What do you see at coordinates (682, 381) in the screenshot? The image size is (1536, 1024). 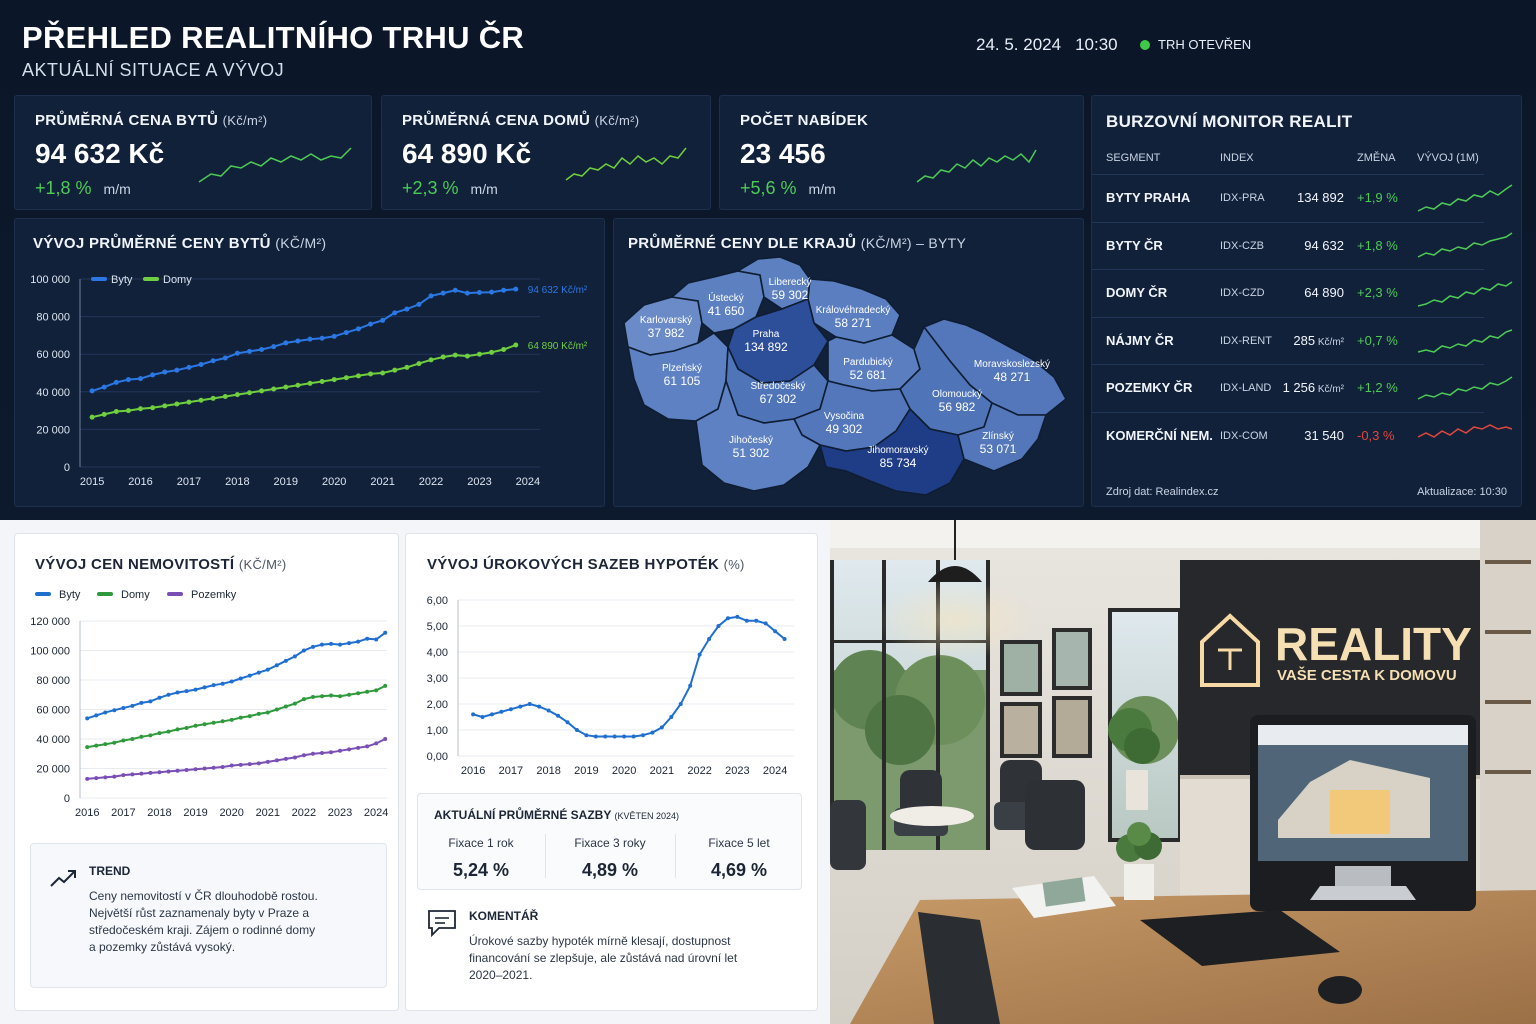 I see `region-value: 61 105` at bounding box center [682, 381].